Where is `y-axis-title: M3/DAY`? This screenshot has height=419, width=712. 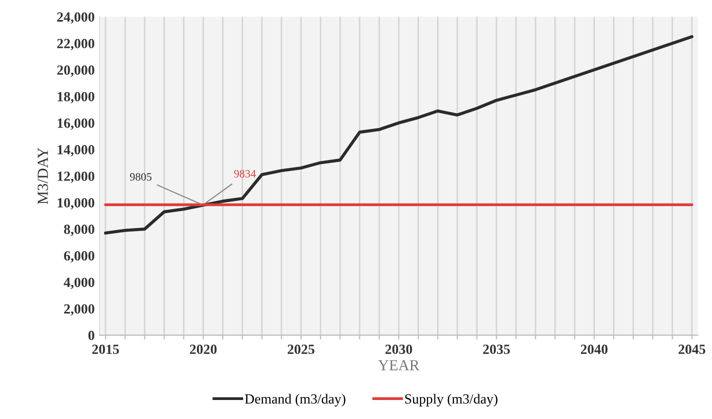 y-axis-title: M3/DAY is located at coordinates (43, 176).